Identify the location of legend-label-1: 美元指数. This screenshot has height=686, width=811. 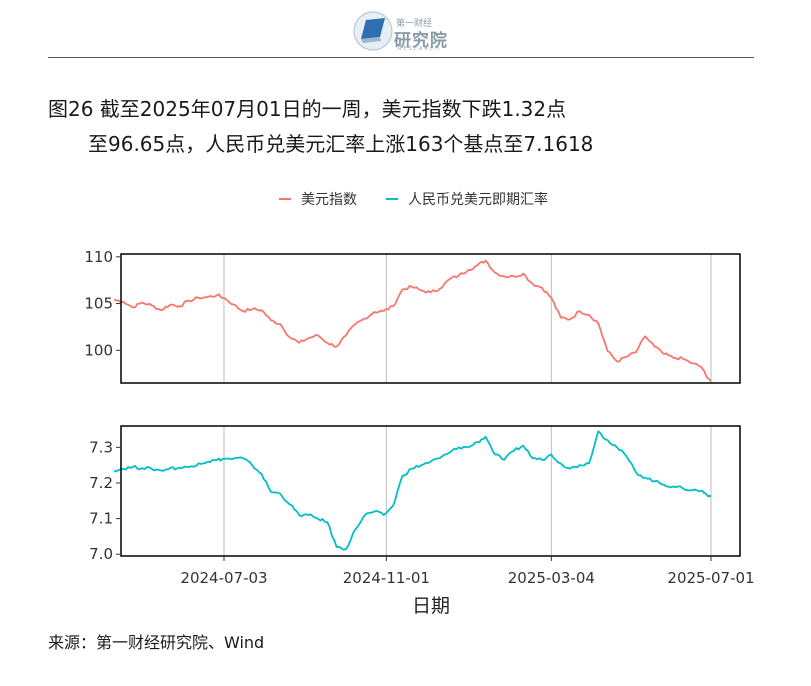
(329, 200).